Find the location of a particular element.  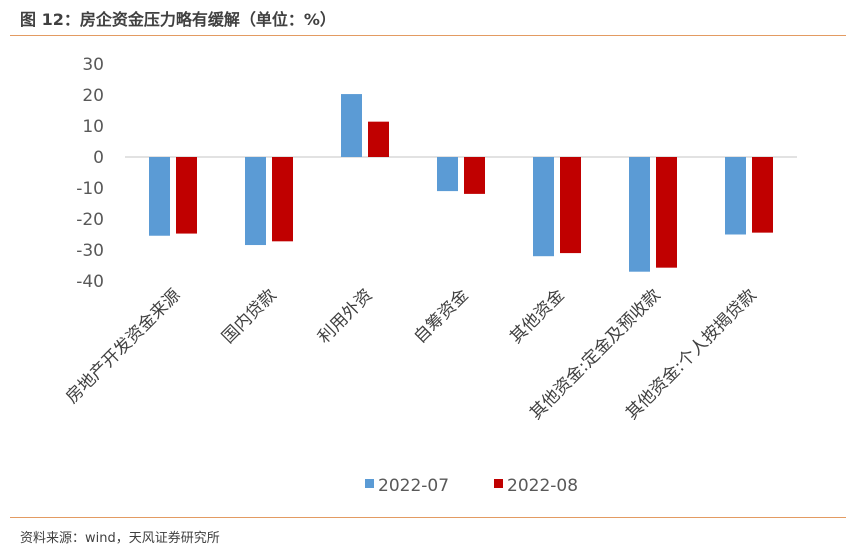

y-tick-label: -40 is located at coordinates (90, 282).